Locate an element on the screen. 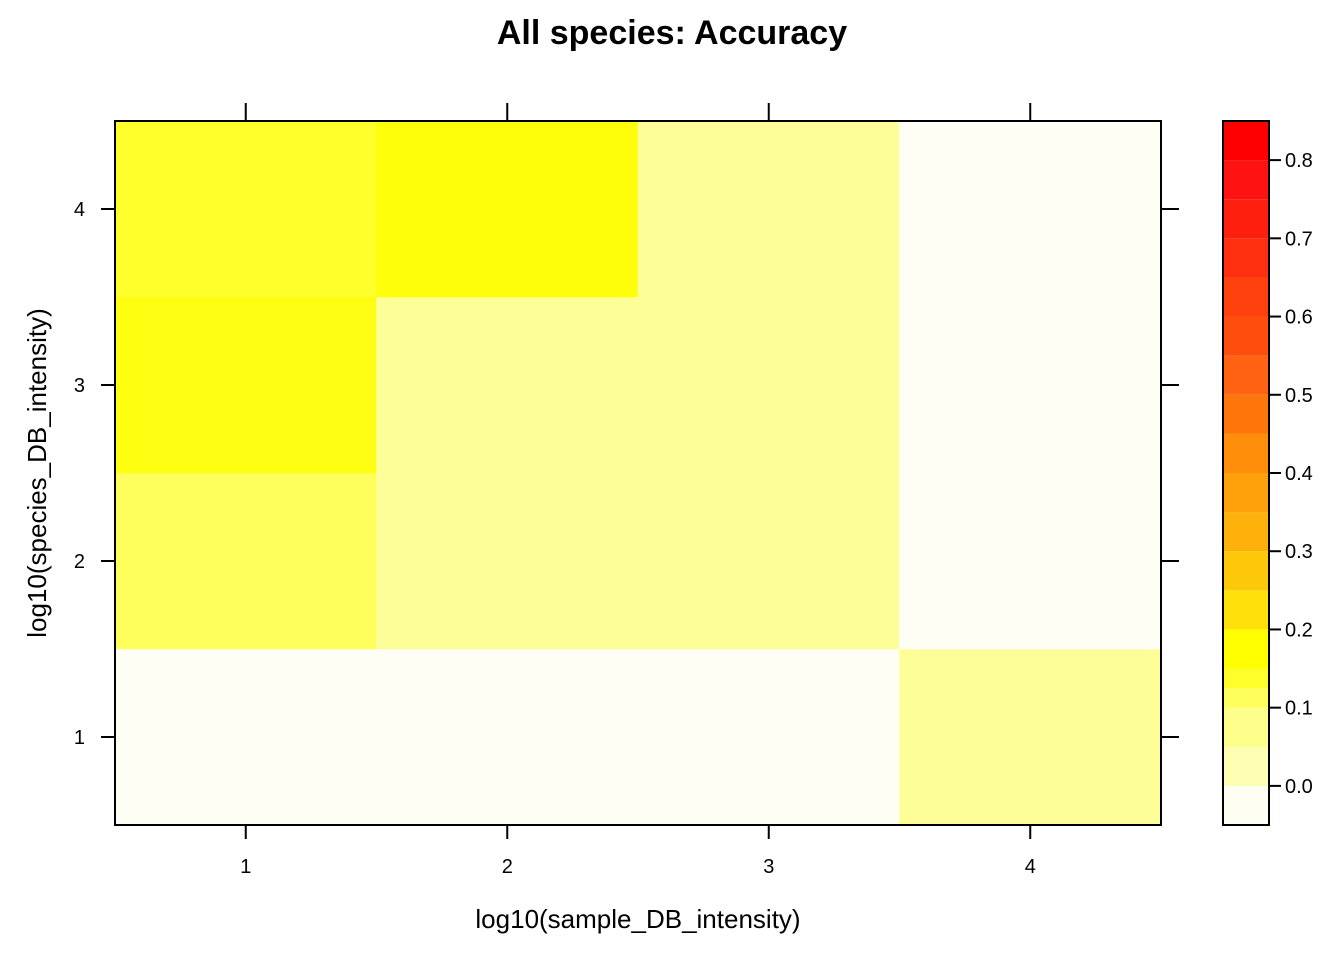 The width and height of the screenshot is (1344, 960). colorbar-tick-label: 0.7 is located at coordinates (1299, 239).